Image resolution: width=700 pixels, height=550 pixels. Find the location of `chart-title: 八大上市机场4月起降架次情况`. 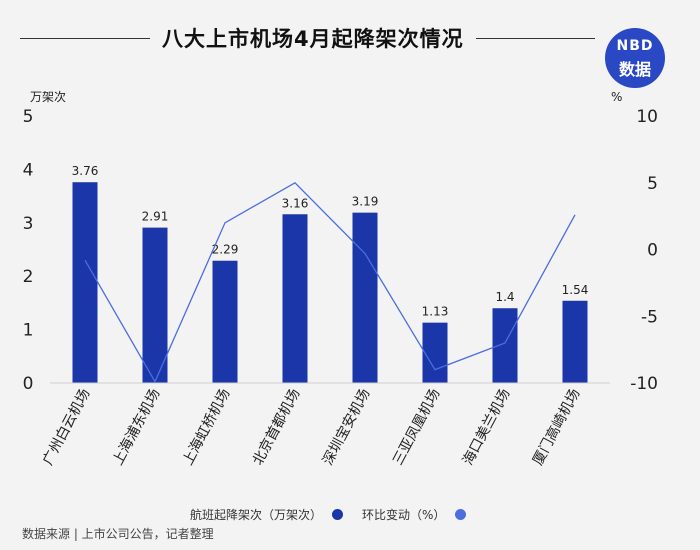

chart-title: 八大上市机场4月起降架次情况 is located at coordinates (313, 39).